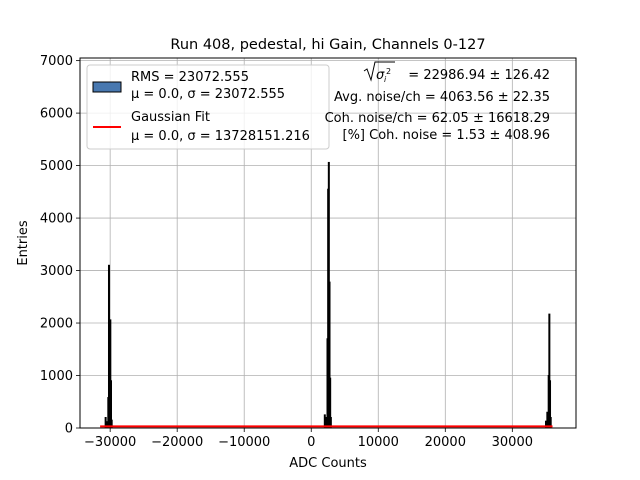  Describe the element at coordinates (56, 271) in the screenshot. I see `y-tick-label: 3000` at that location.